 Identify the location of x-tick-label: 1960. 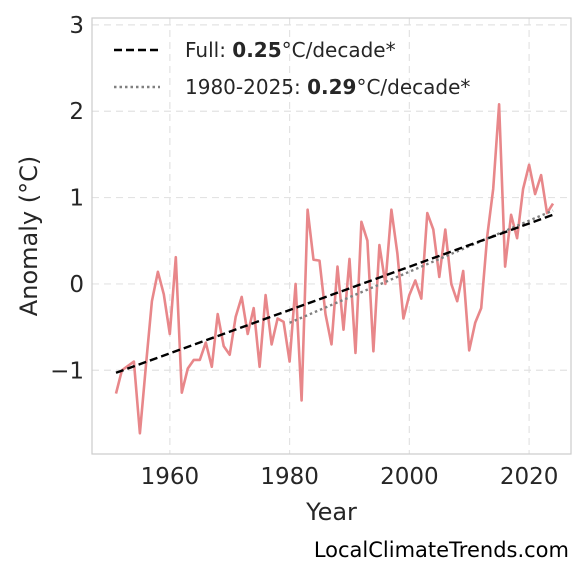
(170, 477).